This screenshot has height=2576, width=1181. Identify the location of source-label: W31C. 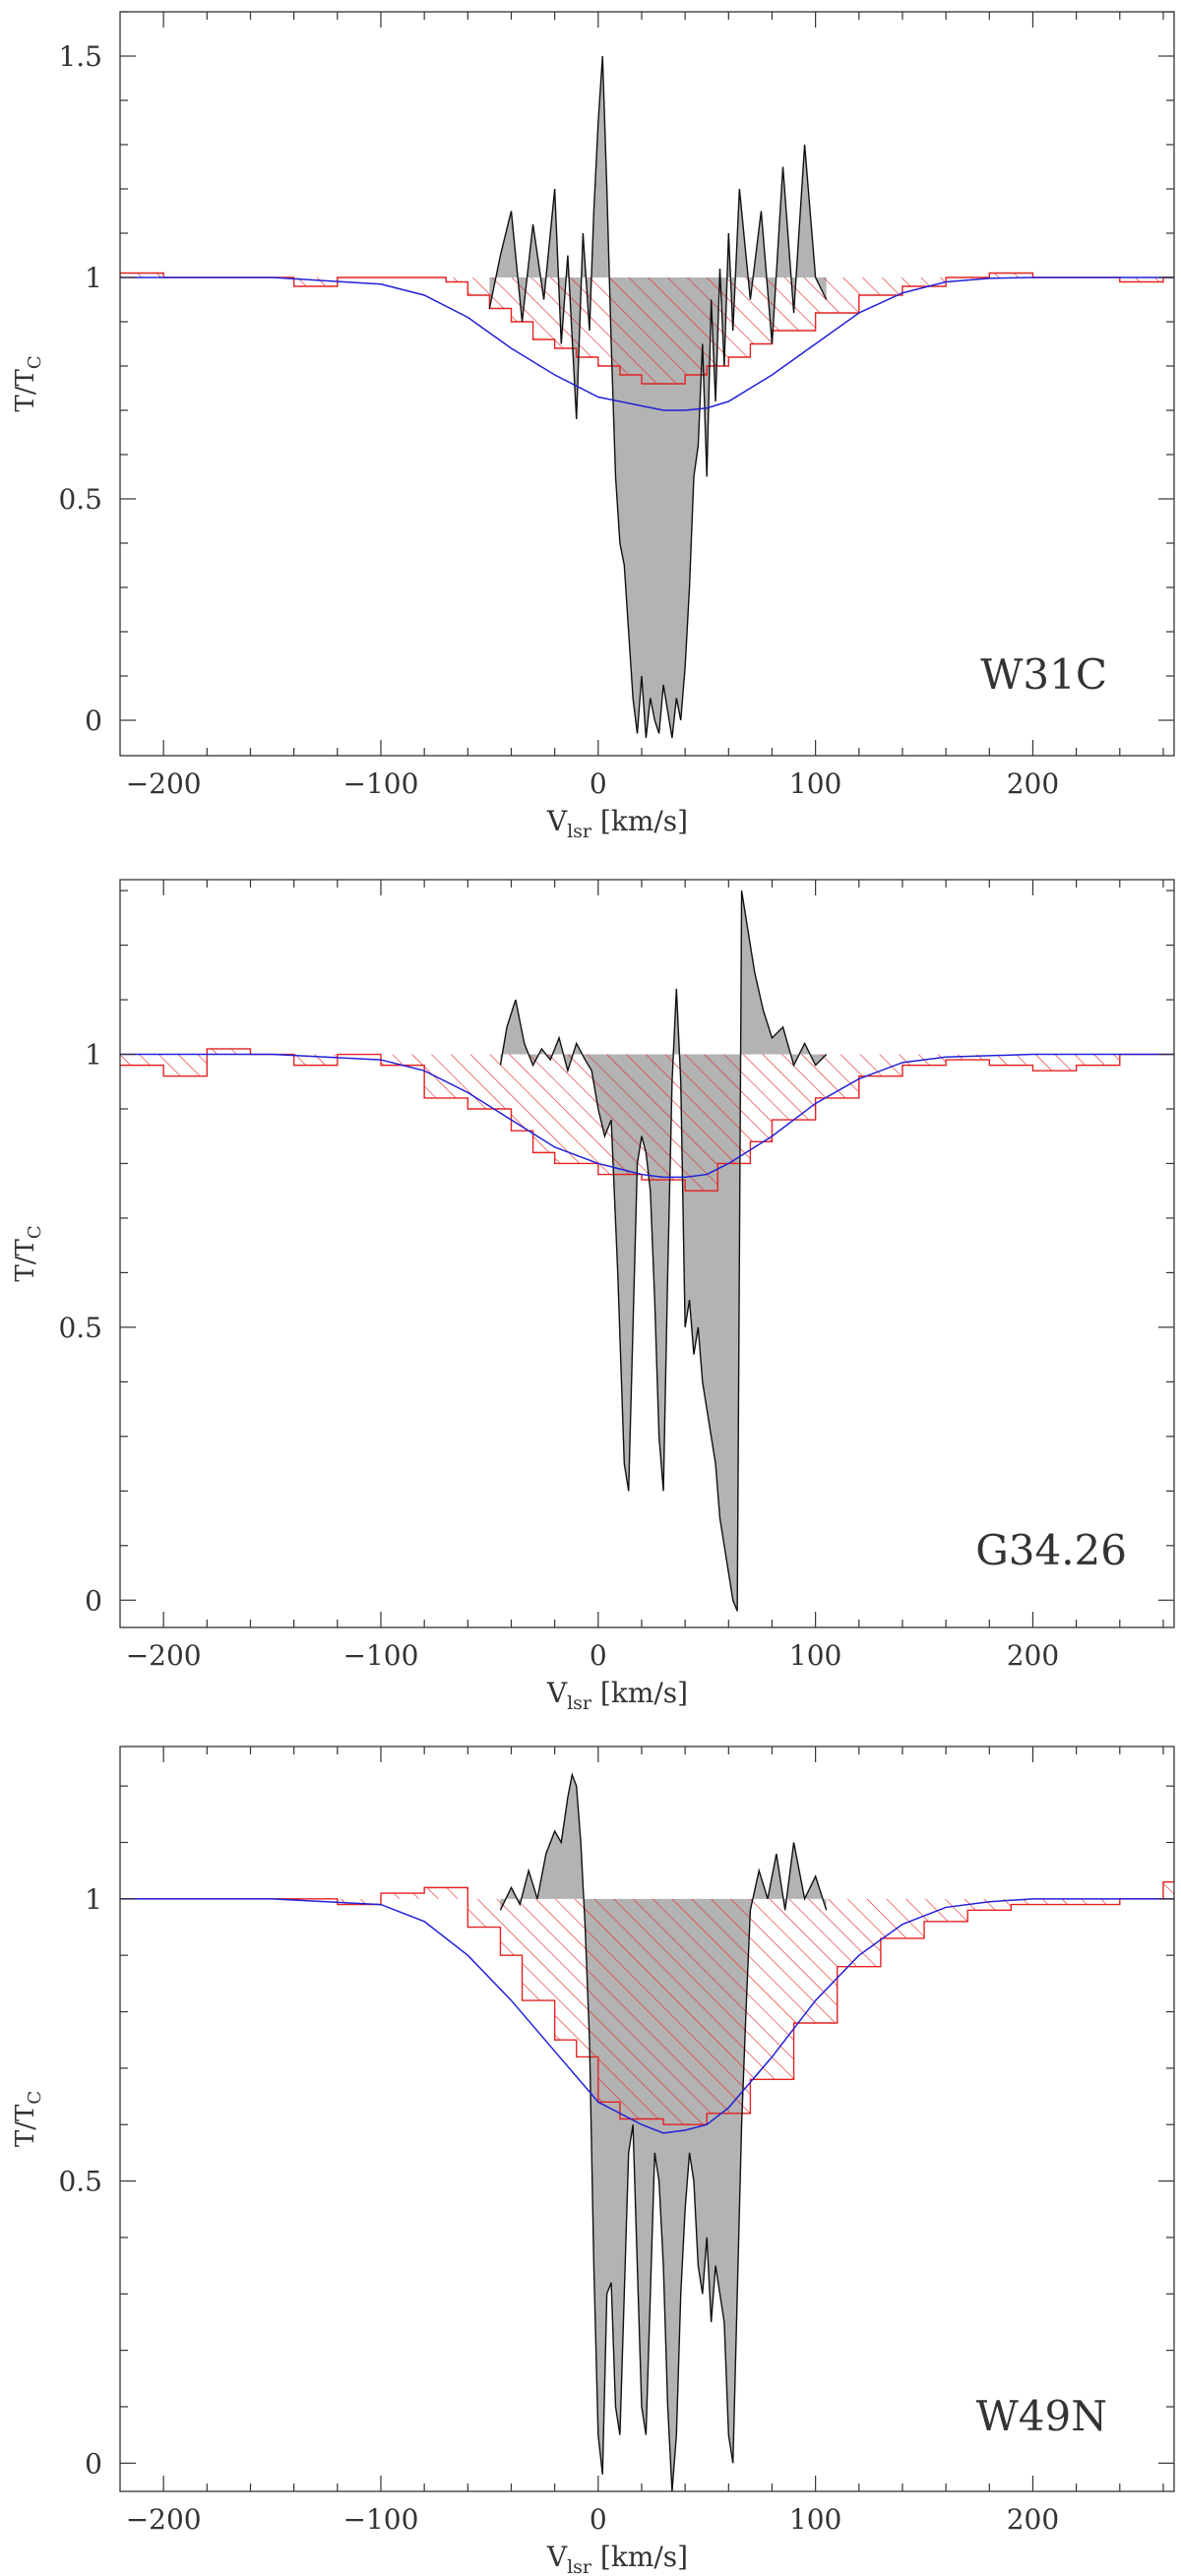
(1043, 674).